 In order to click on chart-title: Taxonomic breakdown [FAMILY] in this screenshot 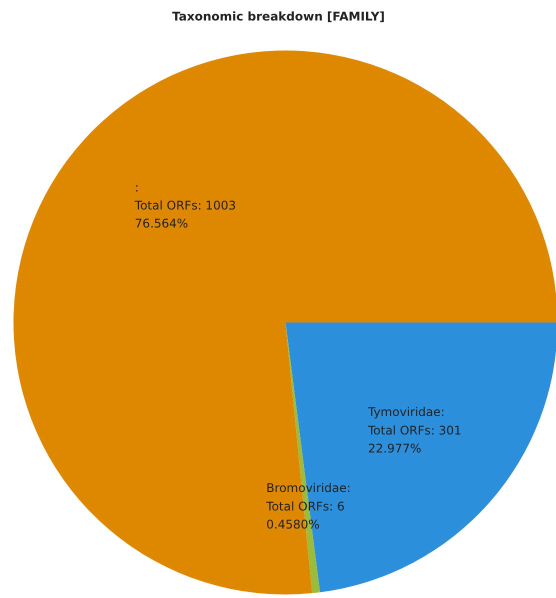, I will do `click(278, 17)`.